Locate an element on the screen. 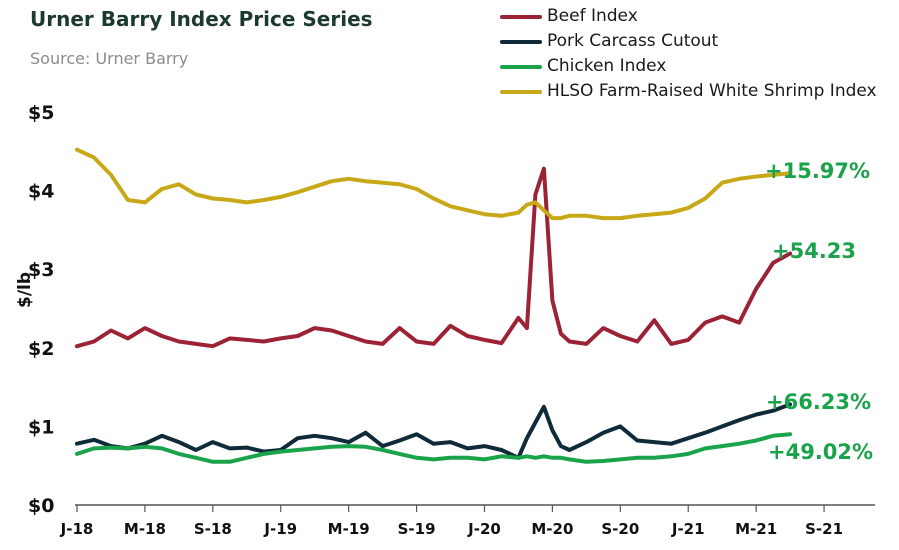 The width and height of the screenshot is (899, 550). series-end-label-beef-index: +54.23 is located at coordinates (814, 251).